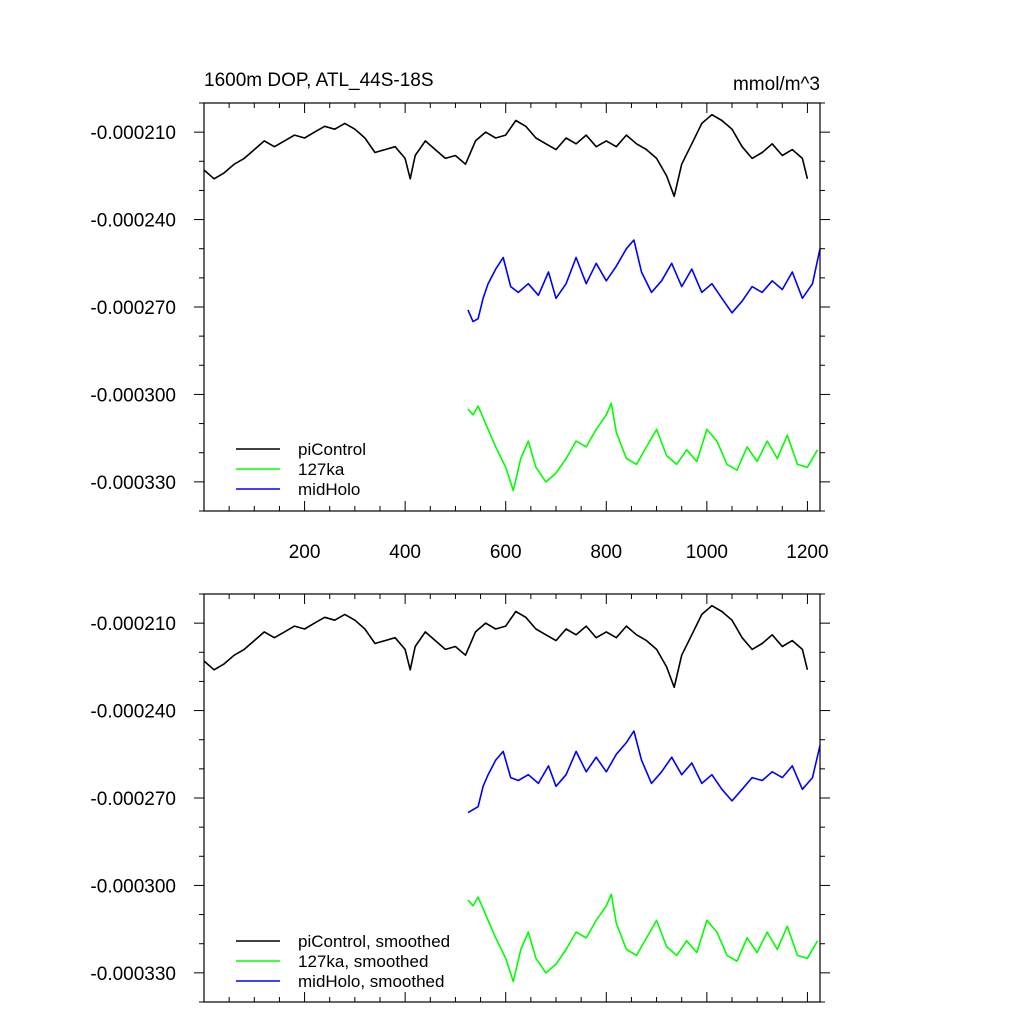  I want to click on x-tick-label: 1000, so click(707, 552).